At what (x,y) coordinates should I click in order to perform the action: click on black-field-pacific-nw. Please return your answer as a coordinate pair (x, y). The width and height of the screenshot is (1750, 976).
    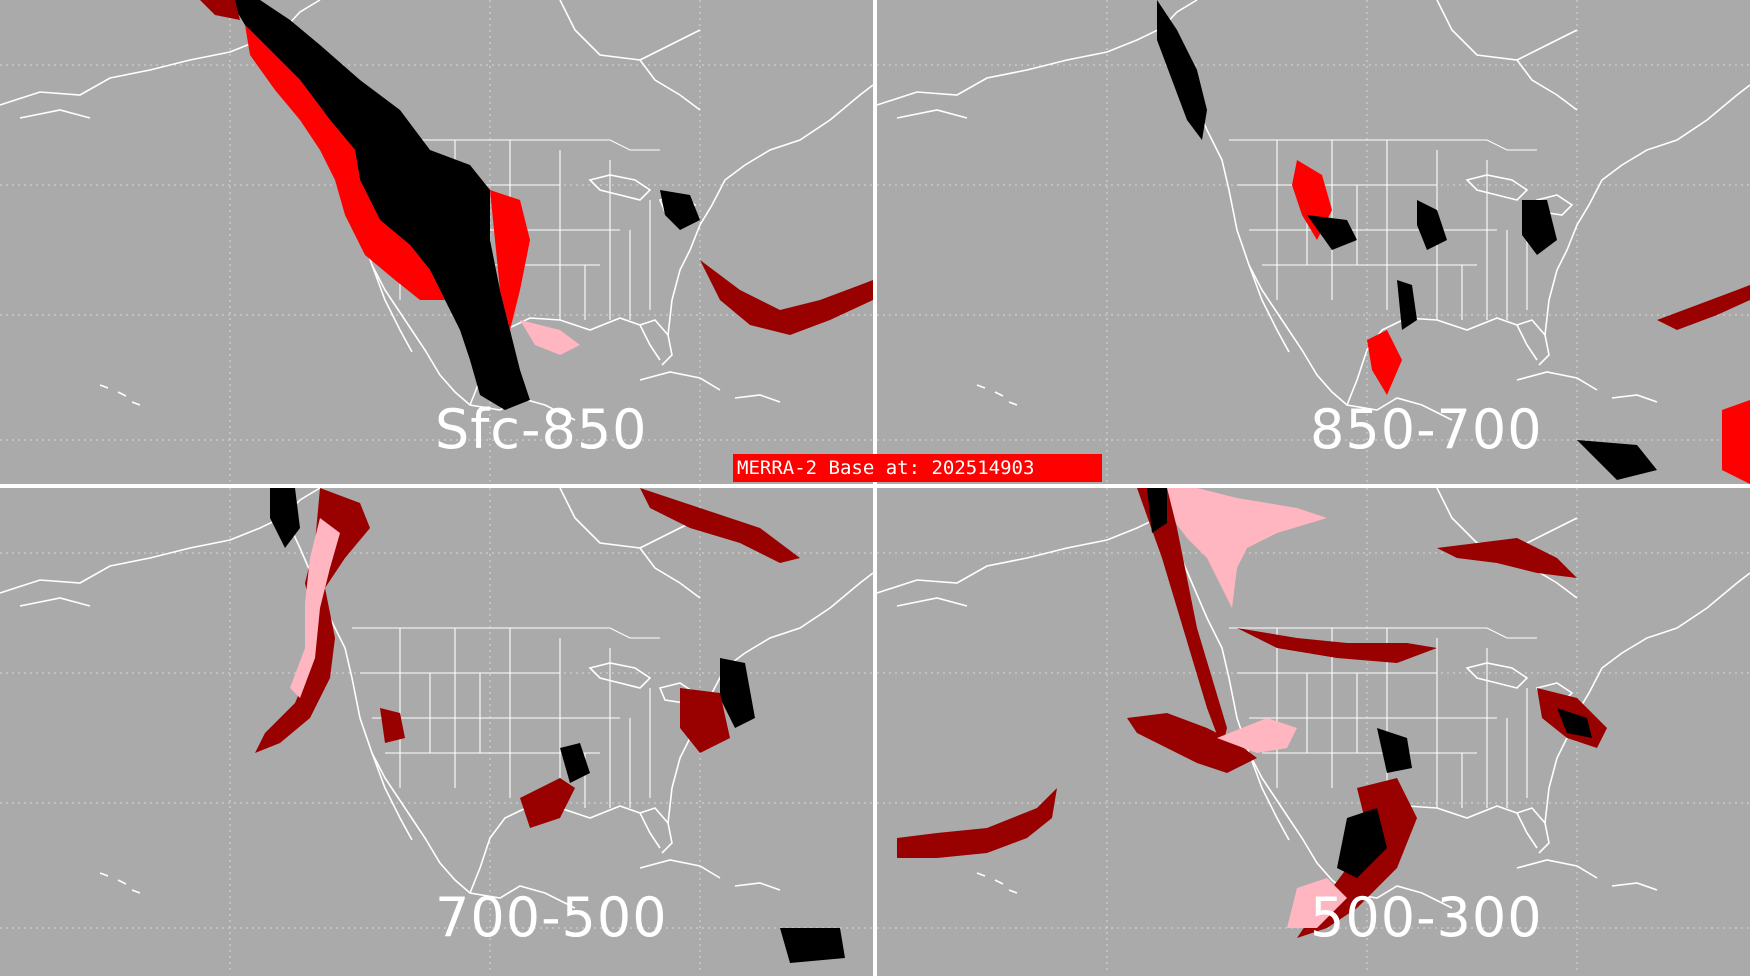
    Looking at the image, I should click on (1182, 70).